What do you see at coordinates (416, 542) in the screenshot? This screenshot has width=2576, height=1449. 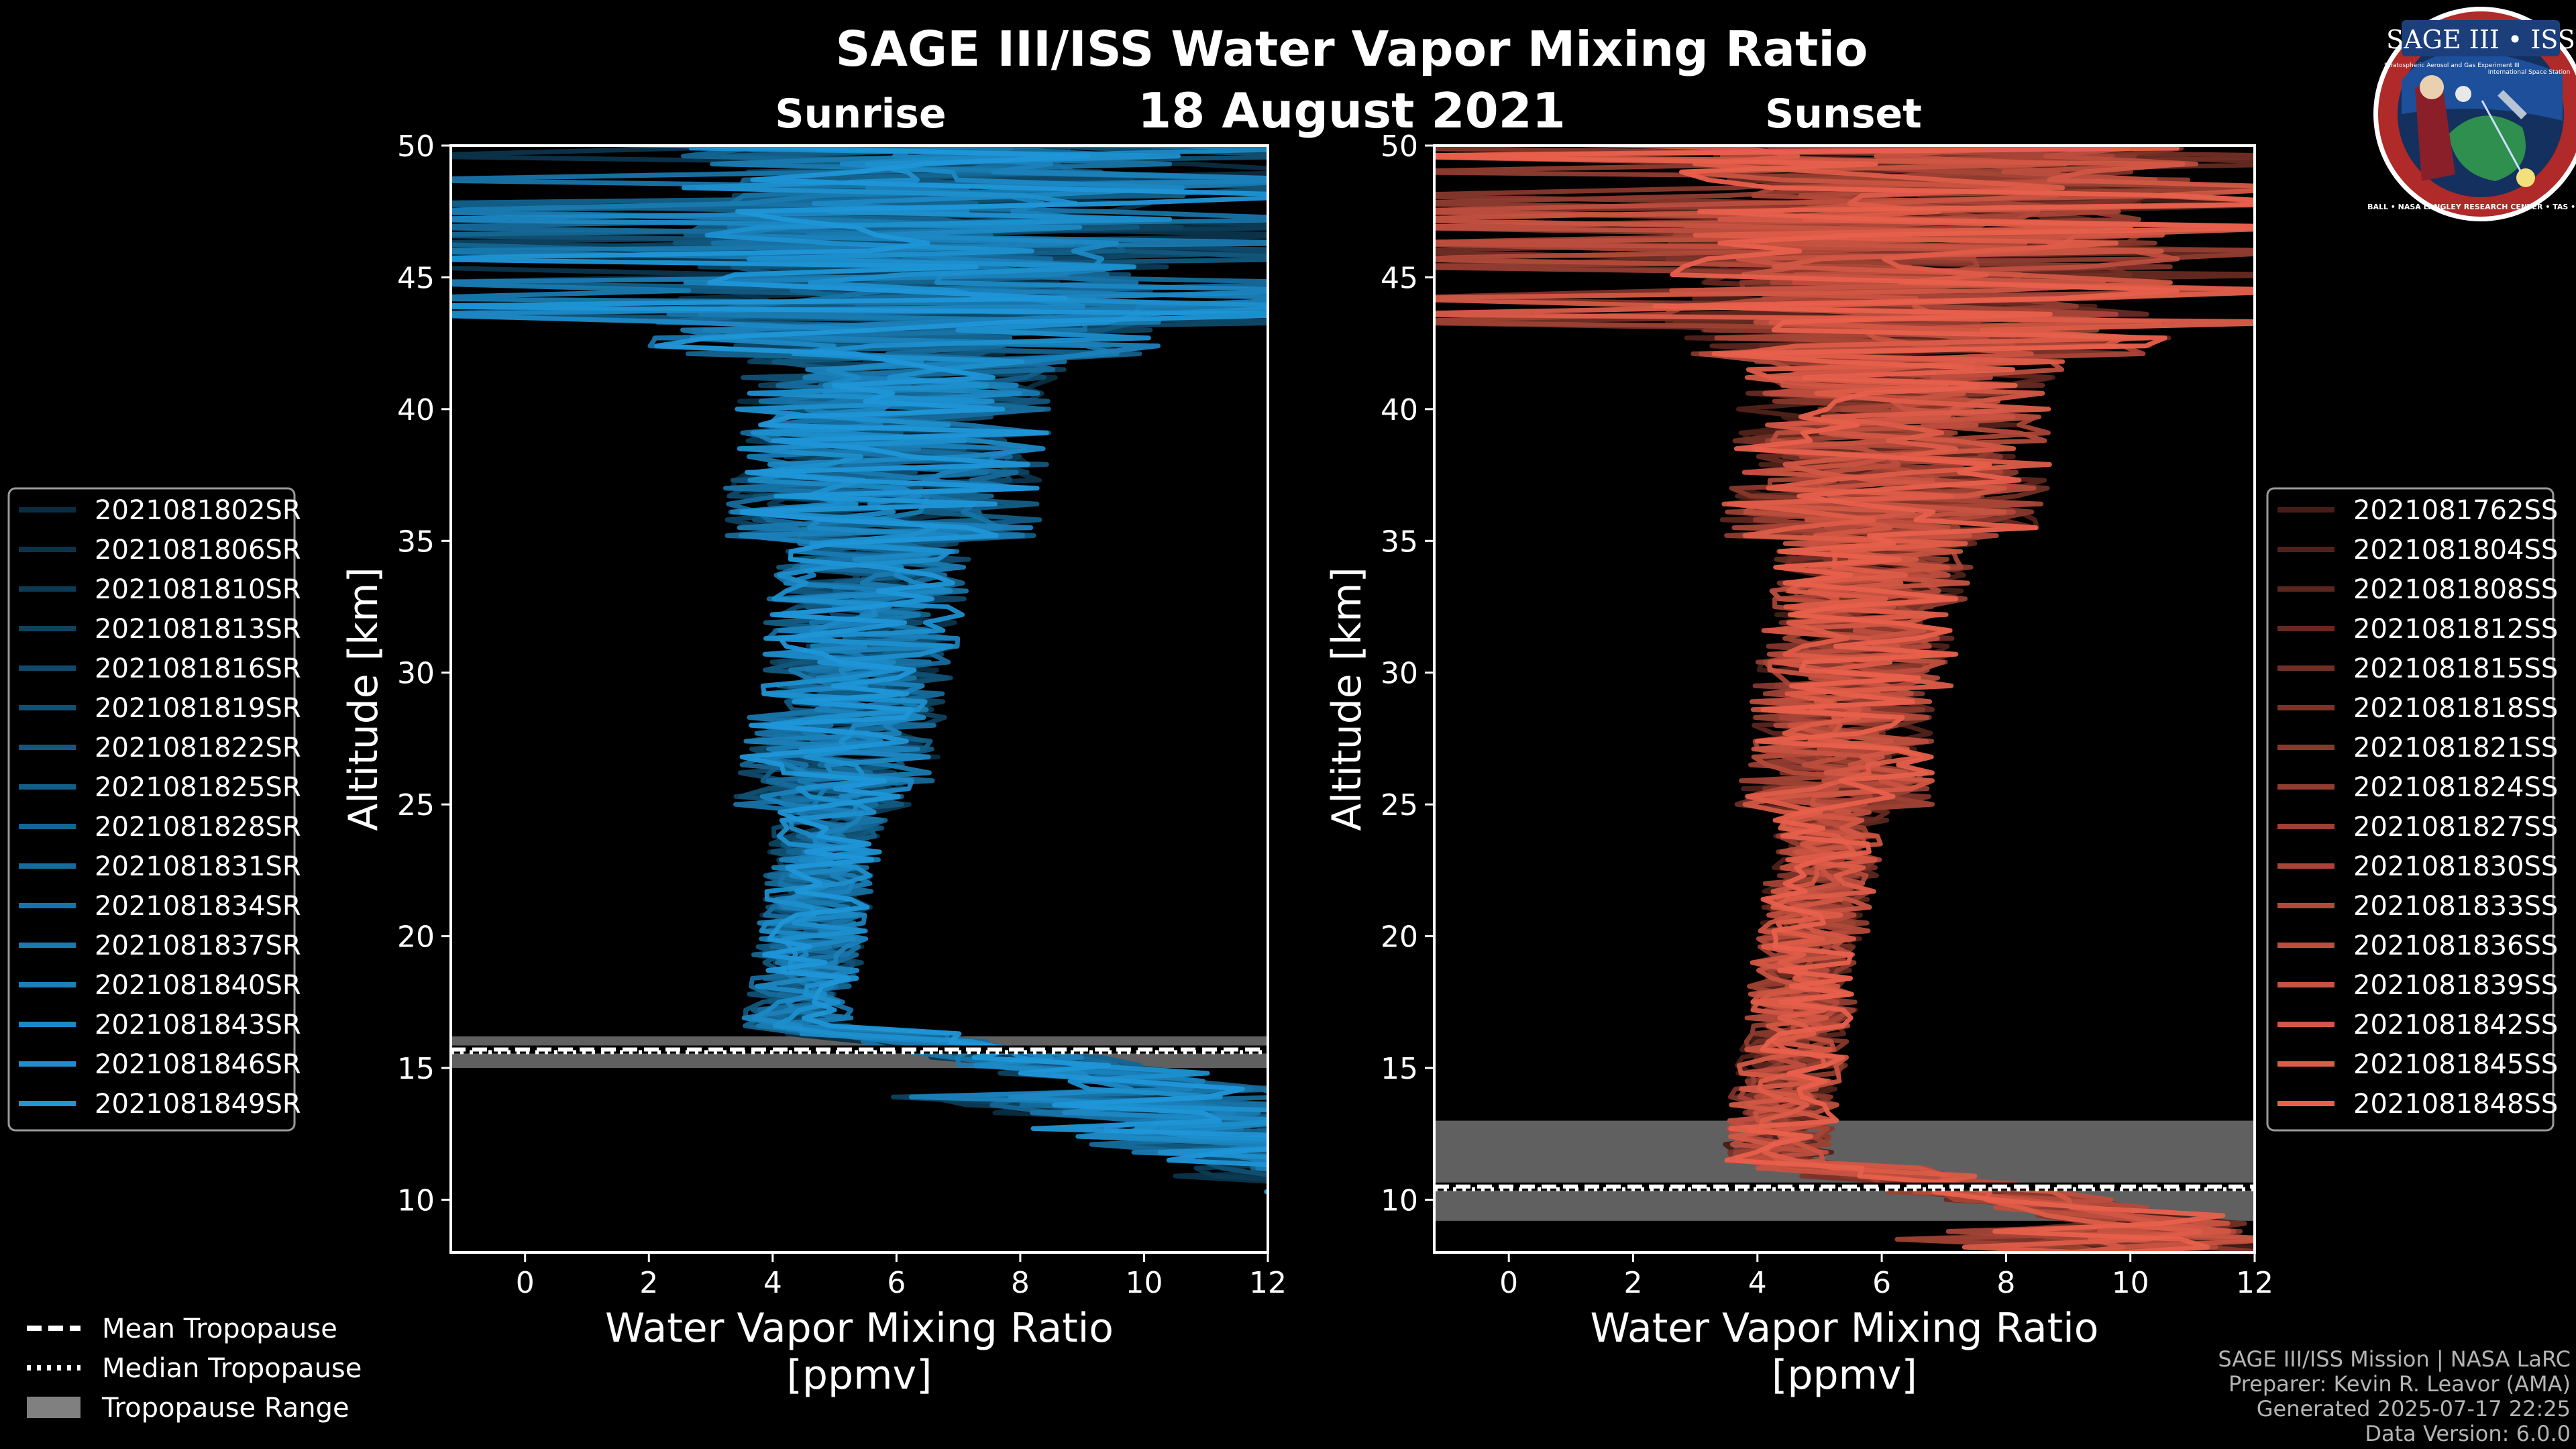 I see `sr-ytick-label: 35` at bounding box center [416, 542].